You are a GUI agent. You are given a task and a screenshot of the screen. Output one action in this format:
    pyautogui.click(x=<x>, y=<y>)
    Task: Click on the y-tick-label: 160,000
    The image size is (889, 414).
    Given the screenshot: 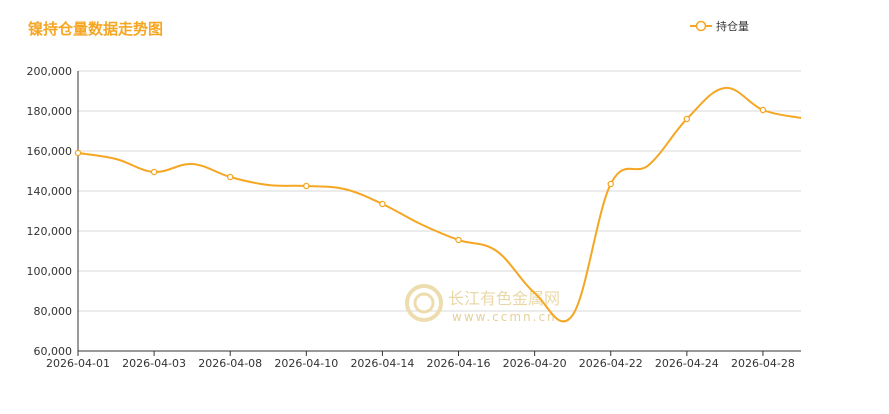 What is the action you would take?
    pyautogui.click(x=50, y=151)
    